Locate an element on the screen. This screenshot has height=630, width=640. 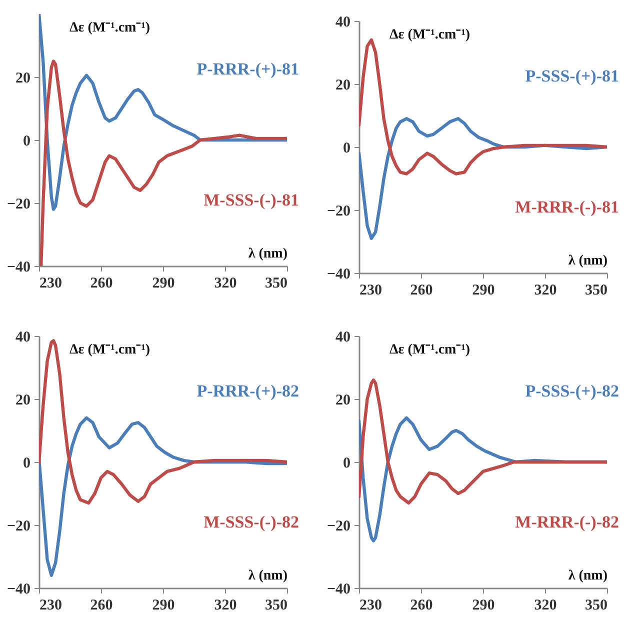
text: P-SSS-(+)-82 is located at coordinates (572, 390).